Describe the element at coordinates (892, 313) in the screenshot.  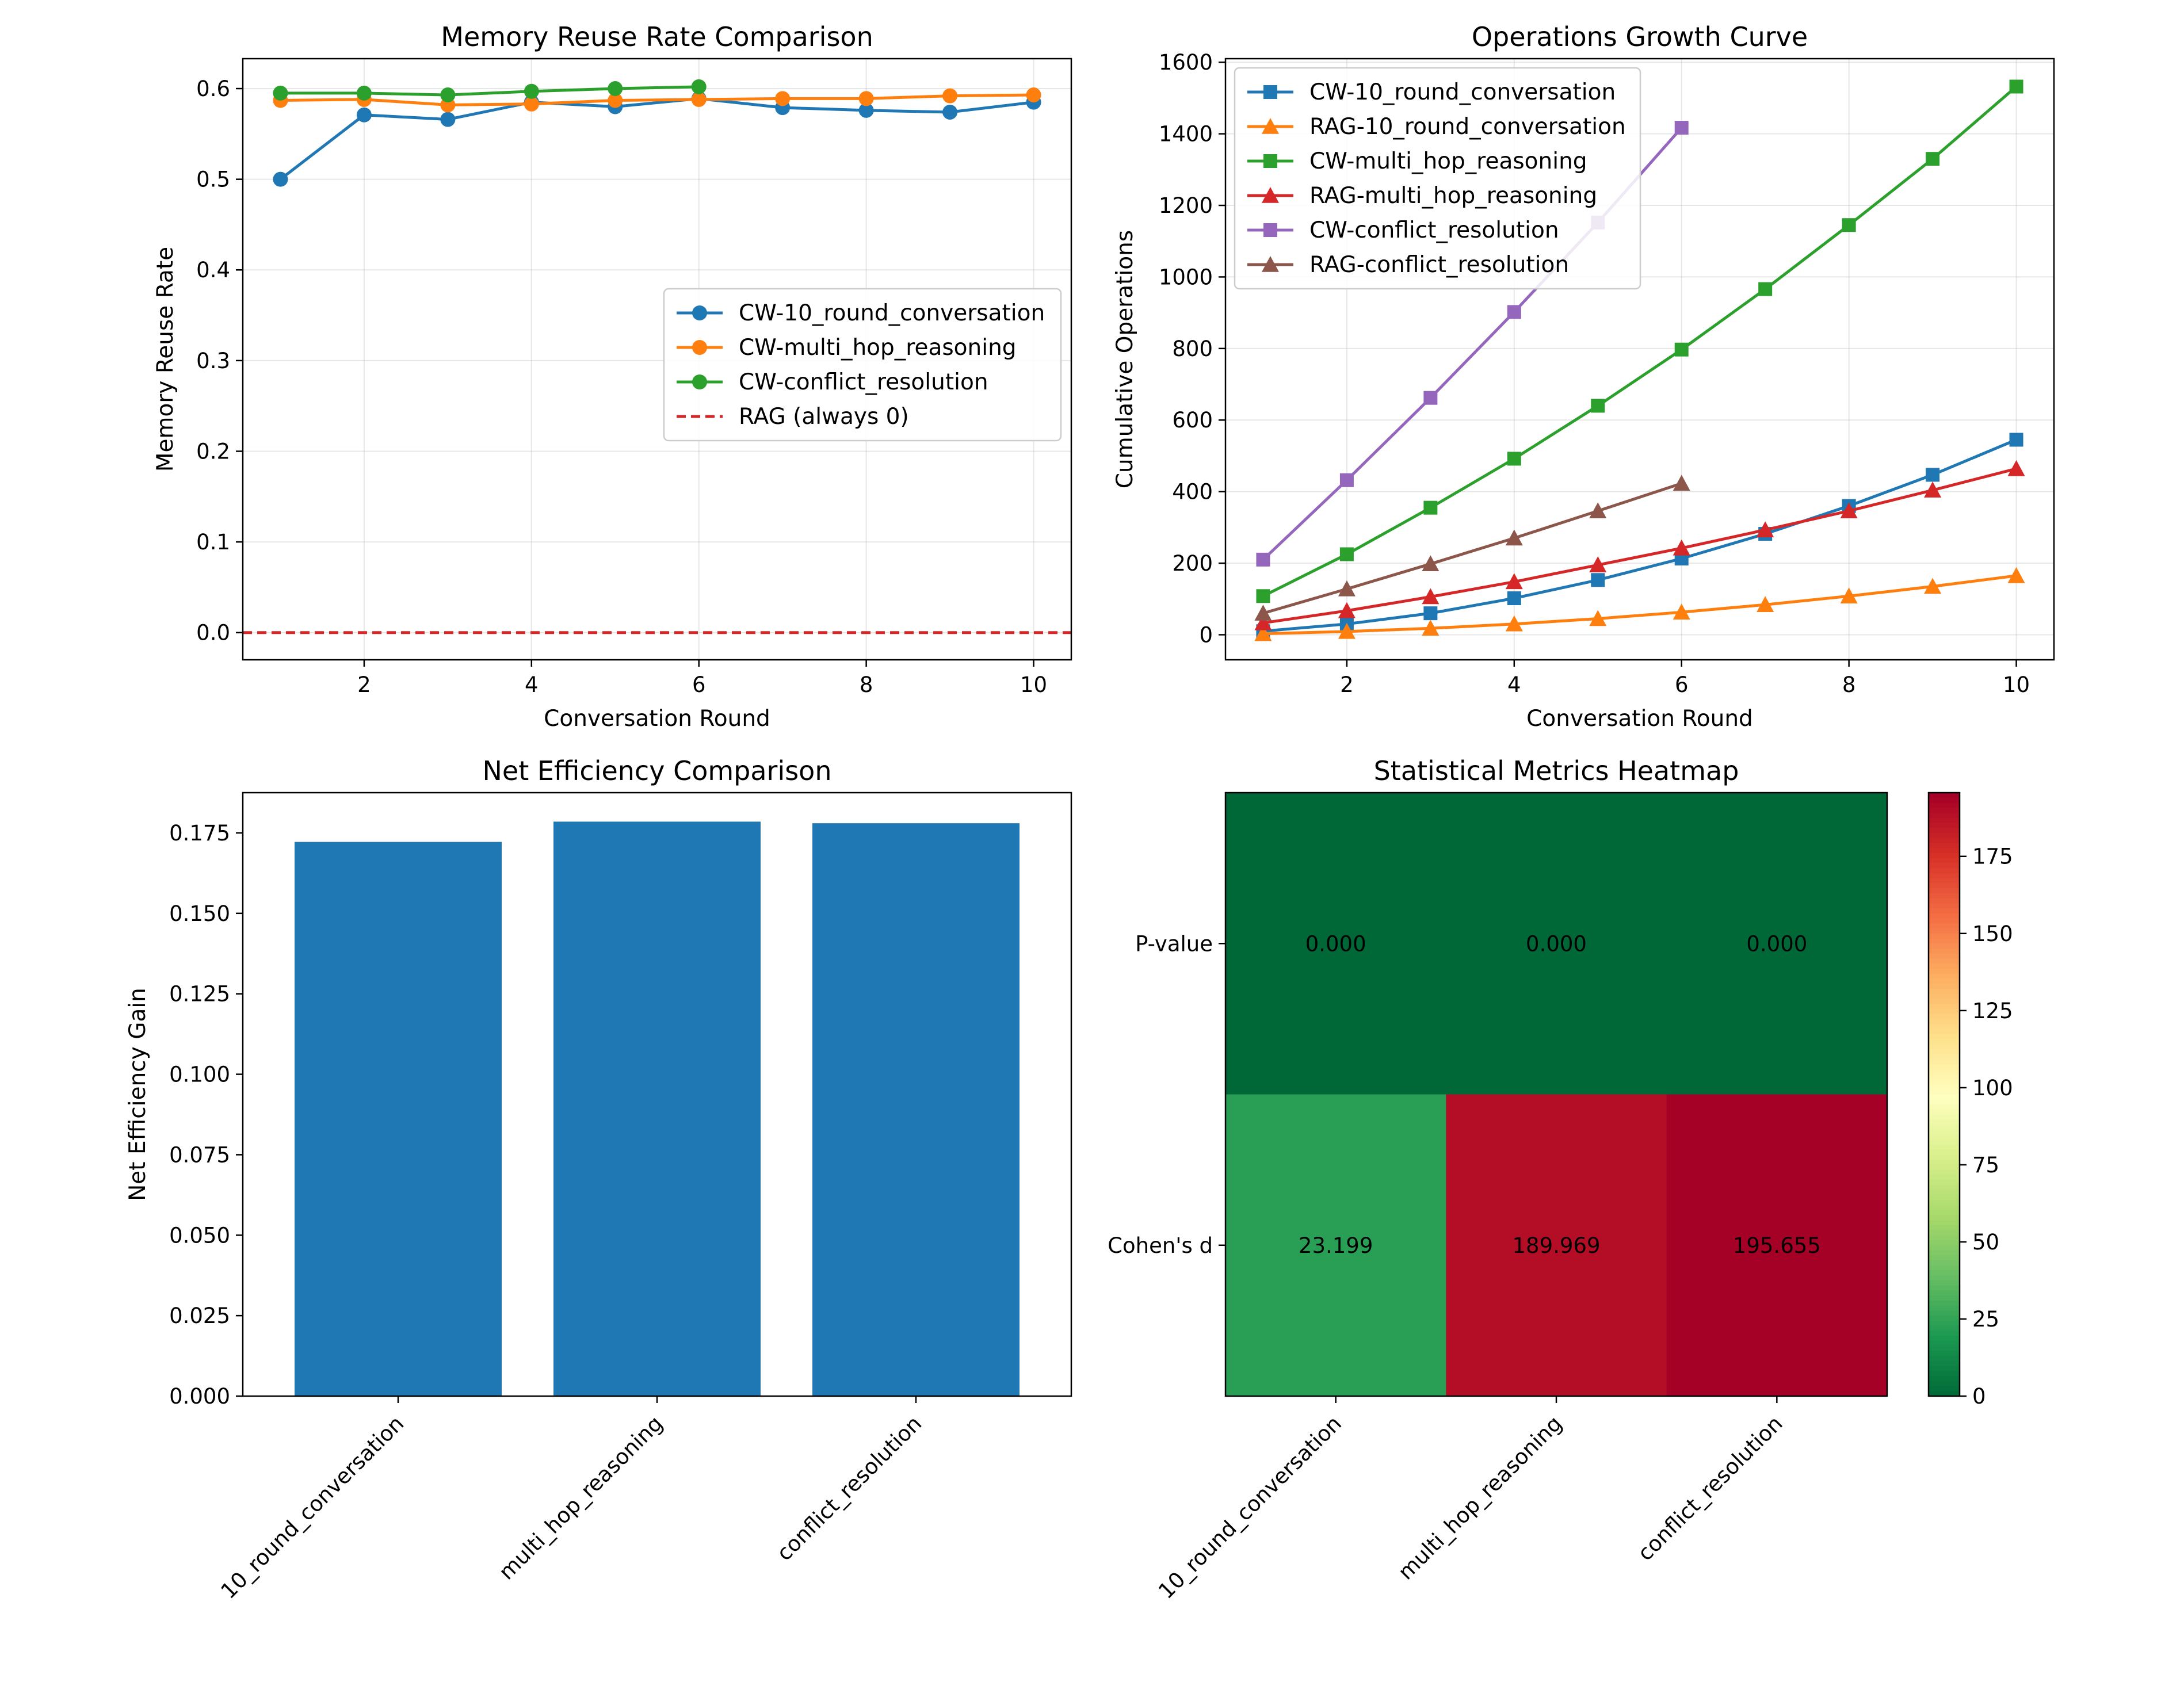
I see `legend-label: CW-10_round_conversation` at that location.